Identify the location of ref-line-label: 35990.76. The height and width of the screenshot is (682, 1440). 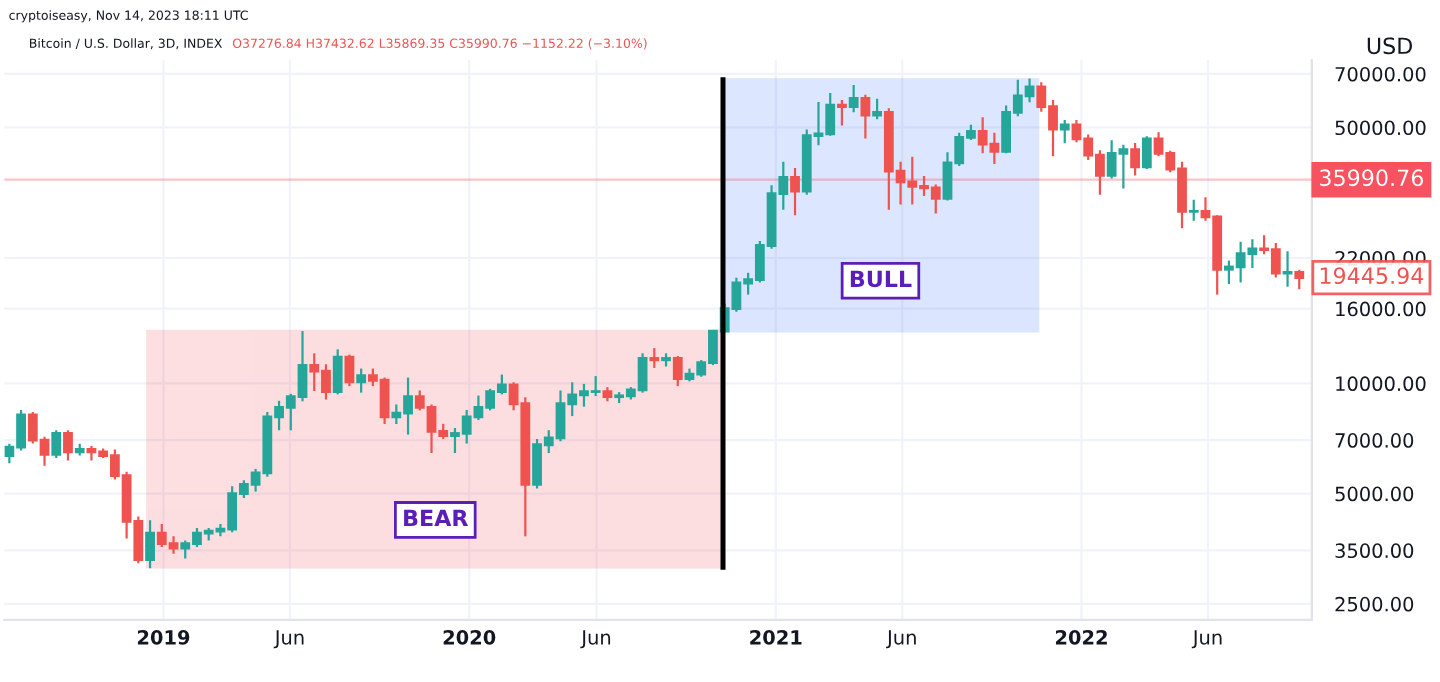
(1372, 178).